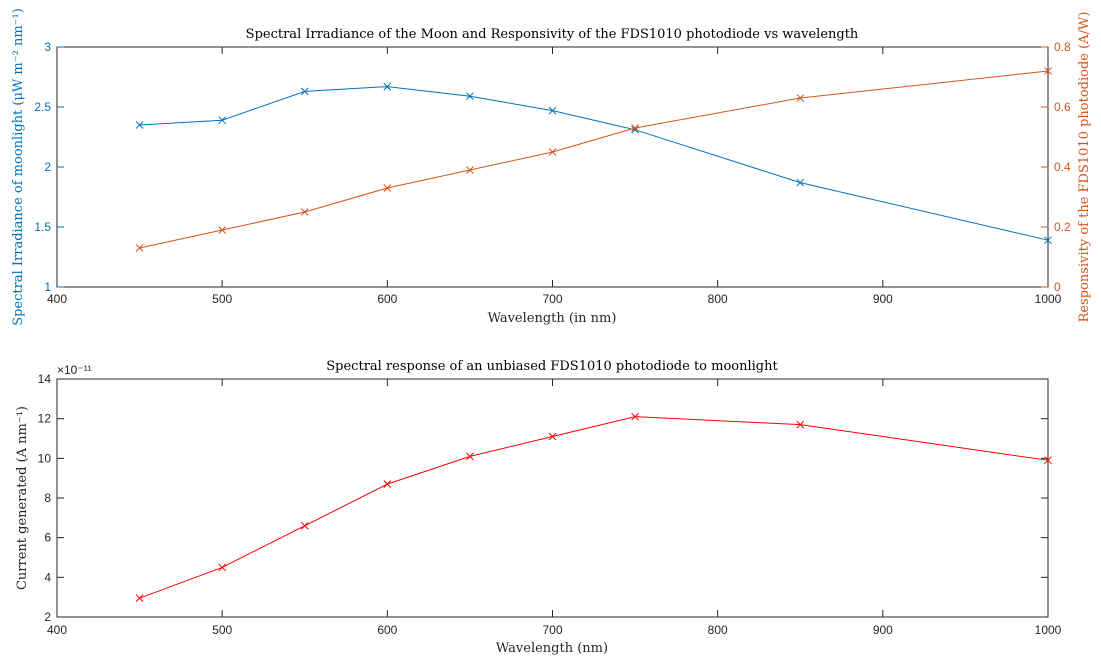 The image size is (1101, 664). Describe the element at coordinates (552, 630) in the screenshot. I see `chart-2-x-tick-label: 700` at that location.